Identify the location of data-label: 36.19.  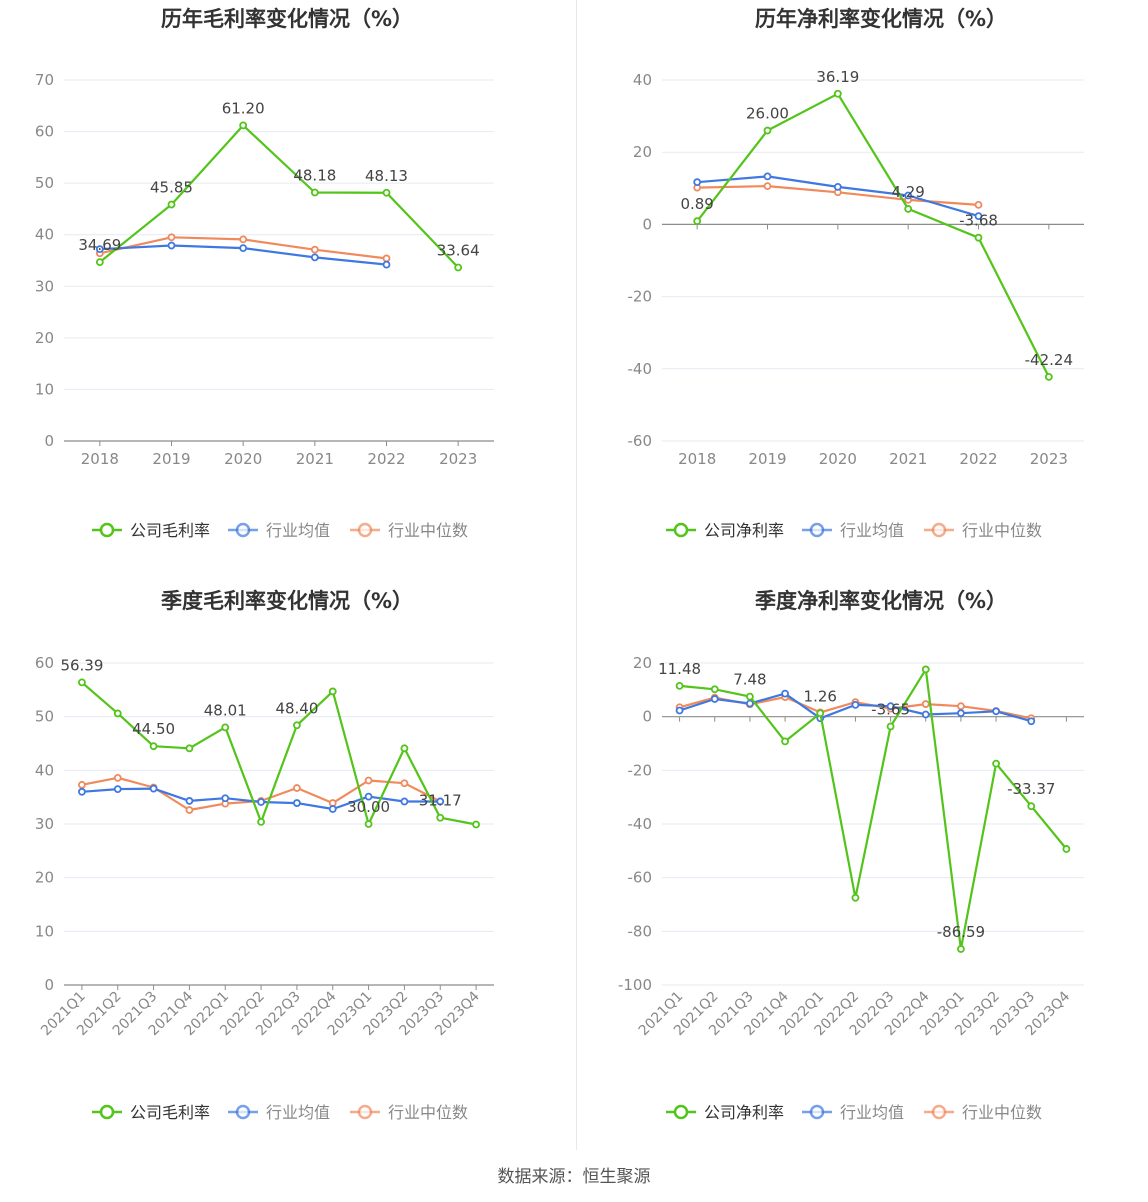
(837, 77).